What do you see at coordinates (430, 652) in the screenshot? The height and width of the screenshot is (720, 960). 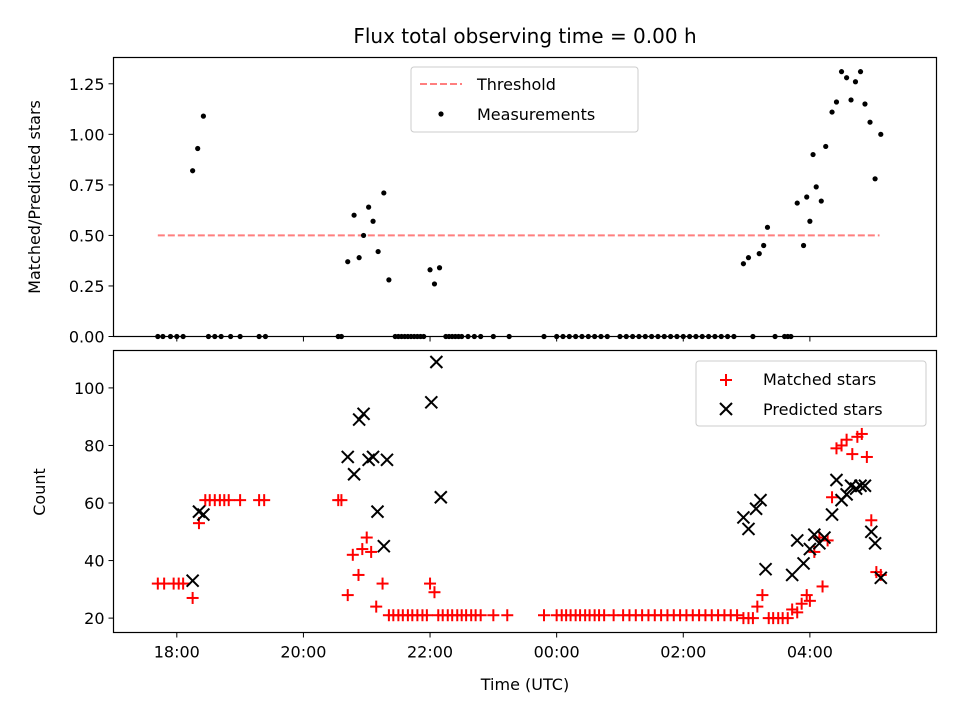 I see `bottom-x-tick-label: 22:00` at bounding box center [430, 652].